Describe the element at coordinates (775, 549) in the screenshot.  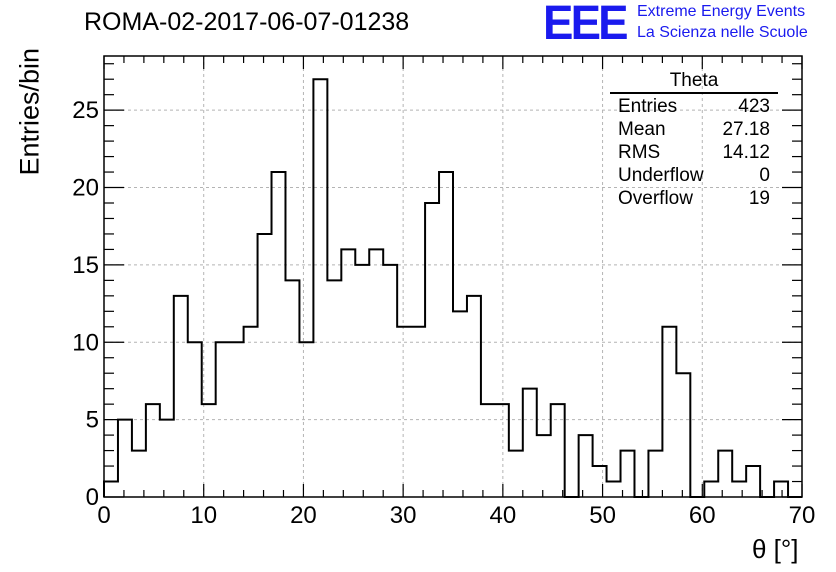
I see `x-axis-title: θ [°]` at that location.